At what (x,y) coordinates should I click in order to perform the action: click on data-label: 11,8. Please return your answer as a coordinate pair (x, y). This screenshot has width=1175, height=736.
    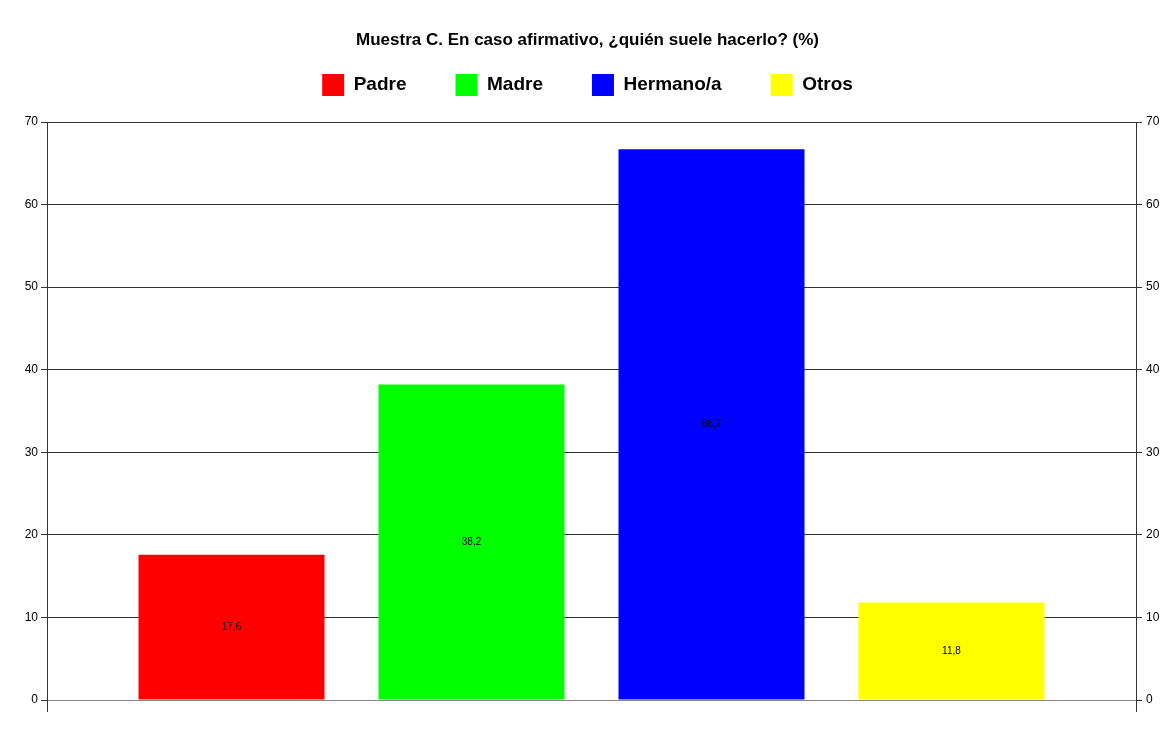
    Looking at the image, I should click on (952, 650).